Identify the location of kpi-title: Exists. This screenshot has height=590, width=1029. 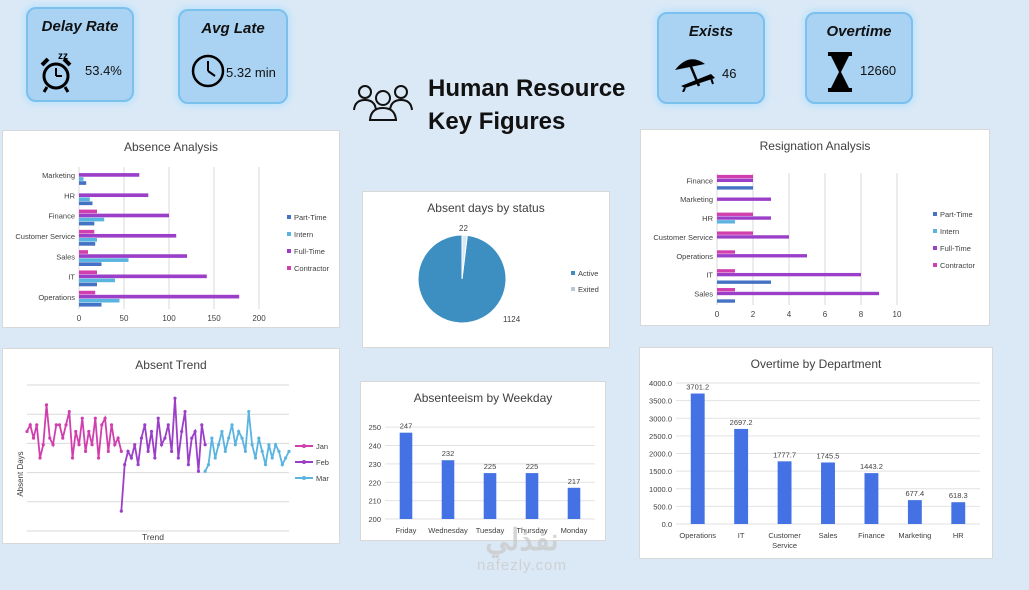
(711, 31).